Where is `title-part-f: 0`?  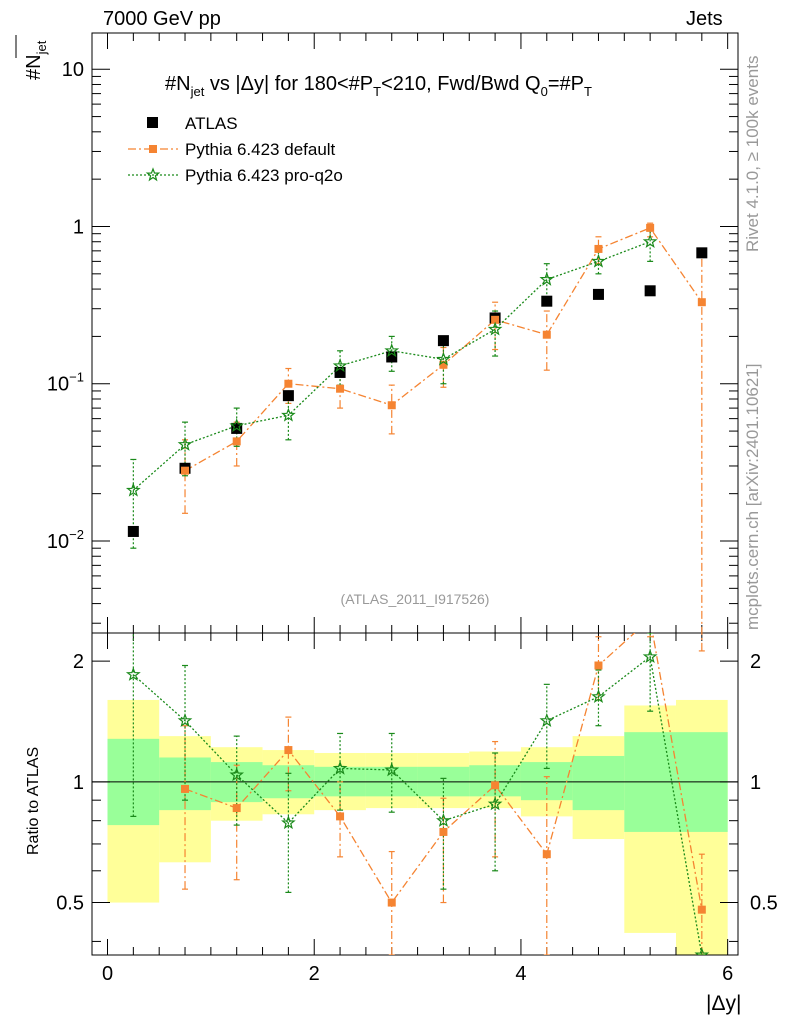 title-part-f: 0 is located at coordinates (544, 91).